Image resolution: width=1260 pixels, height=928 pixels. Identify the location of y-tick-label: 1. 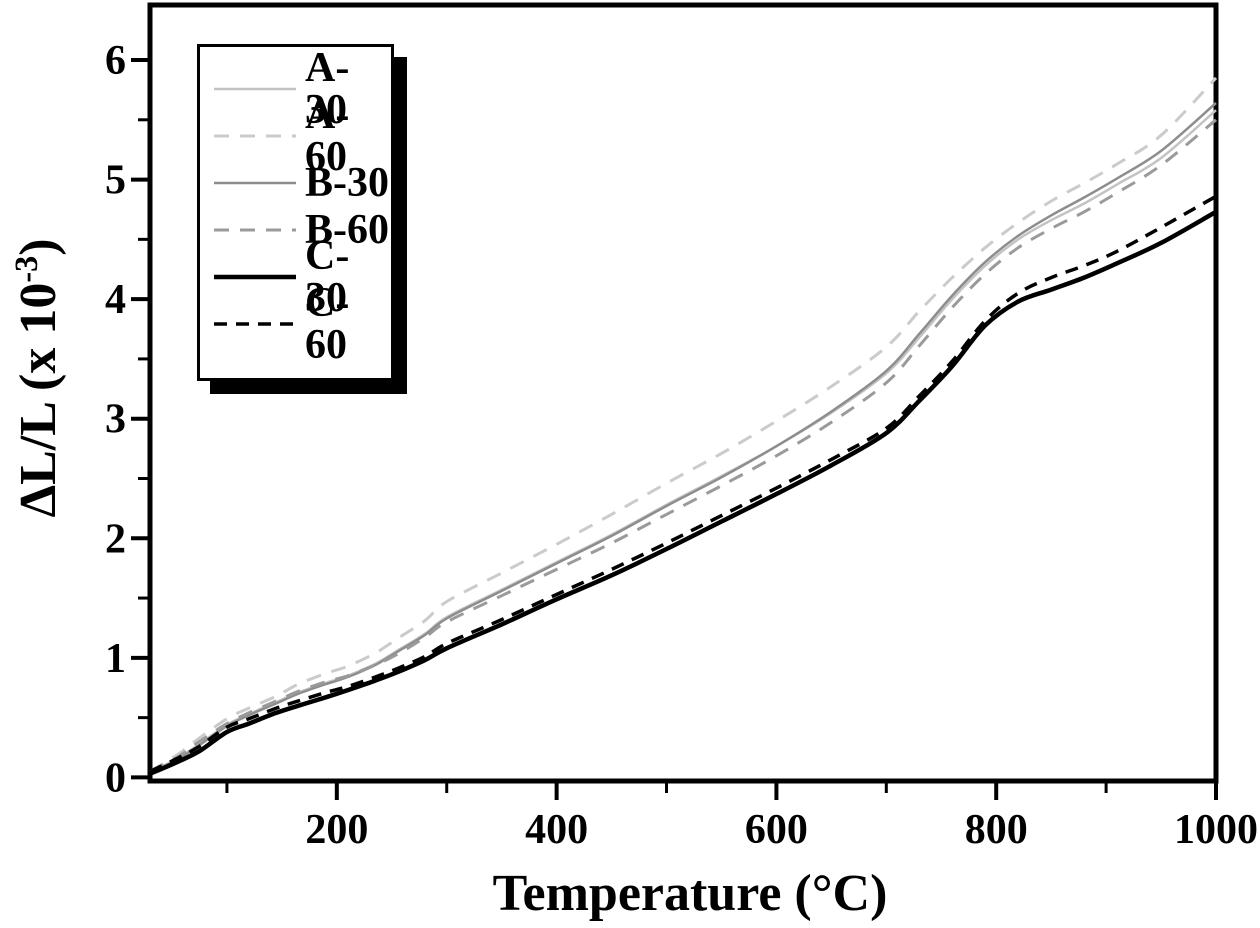
(115, 659).